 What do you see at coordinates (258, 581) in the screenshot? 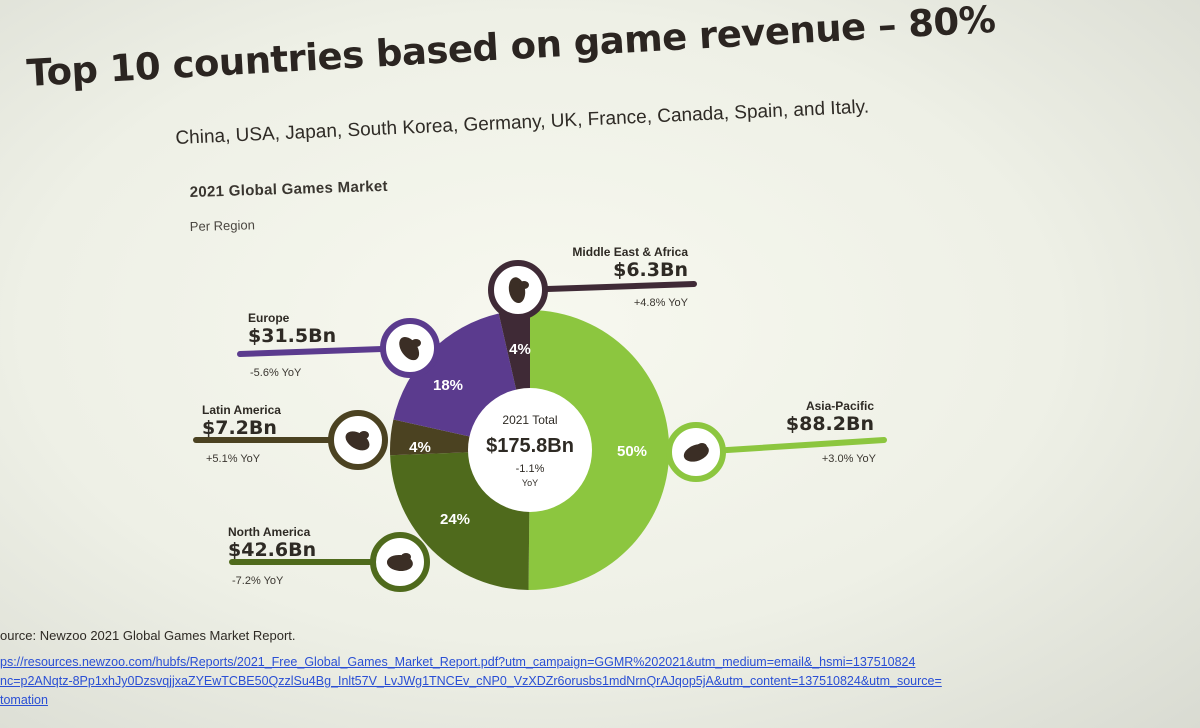
I see `region-yoy-north-america: -7.2% YoY` at bounding box center [258, 581].